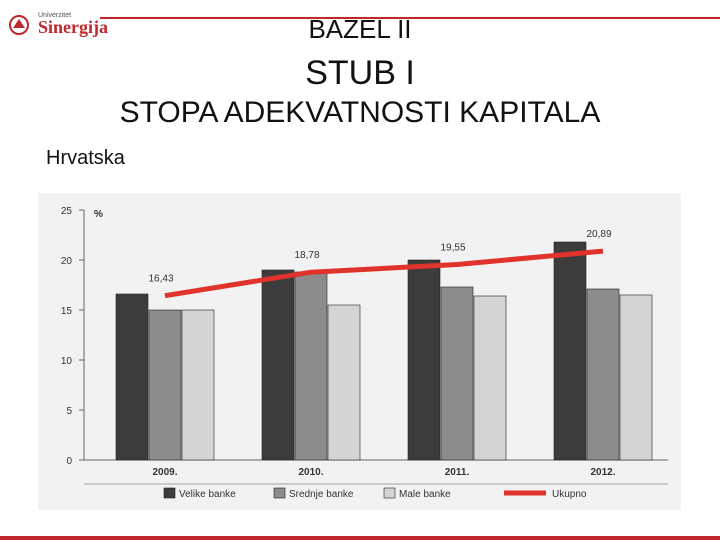  Describe the element at coordinates (160, 279) in the screenshot. I see `data-label-ukupno: 16,43` at that location.